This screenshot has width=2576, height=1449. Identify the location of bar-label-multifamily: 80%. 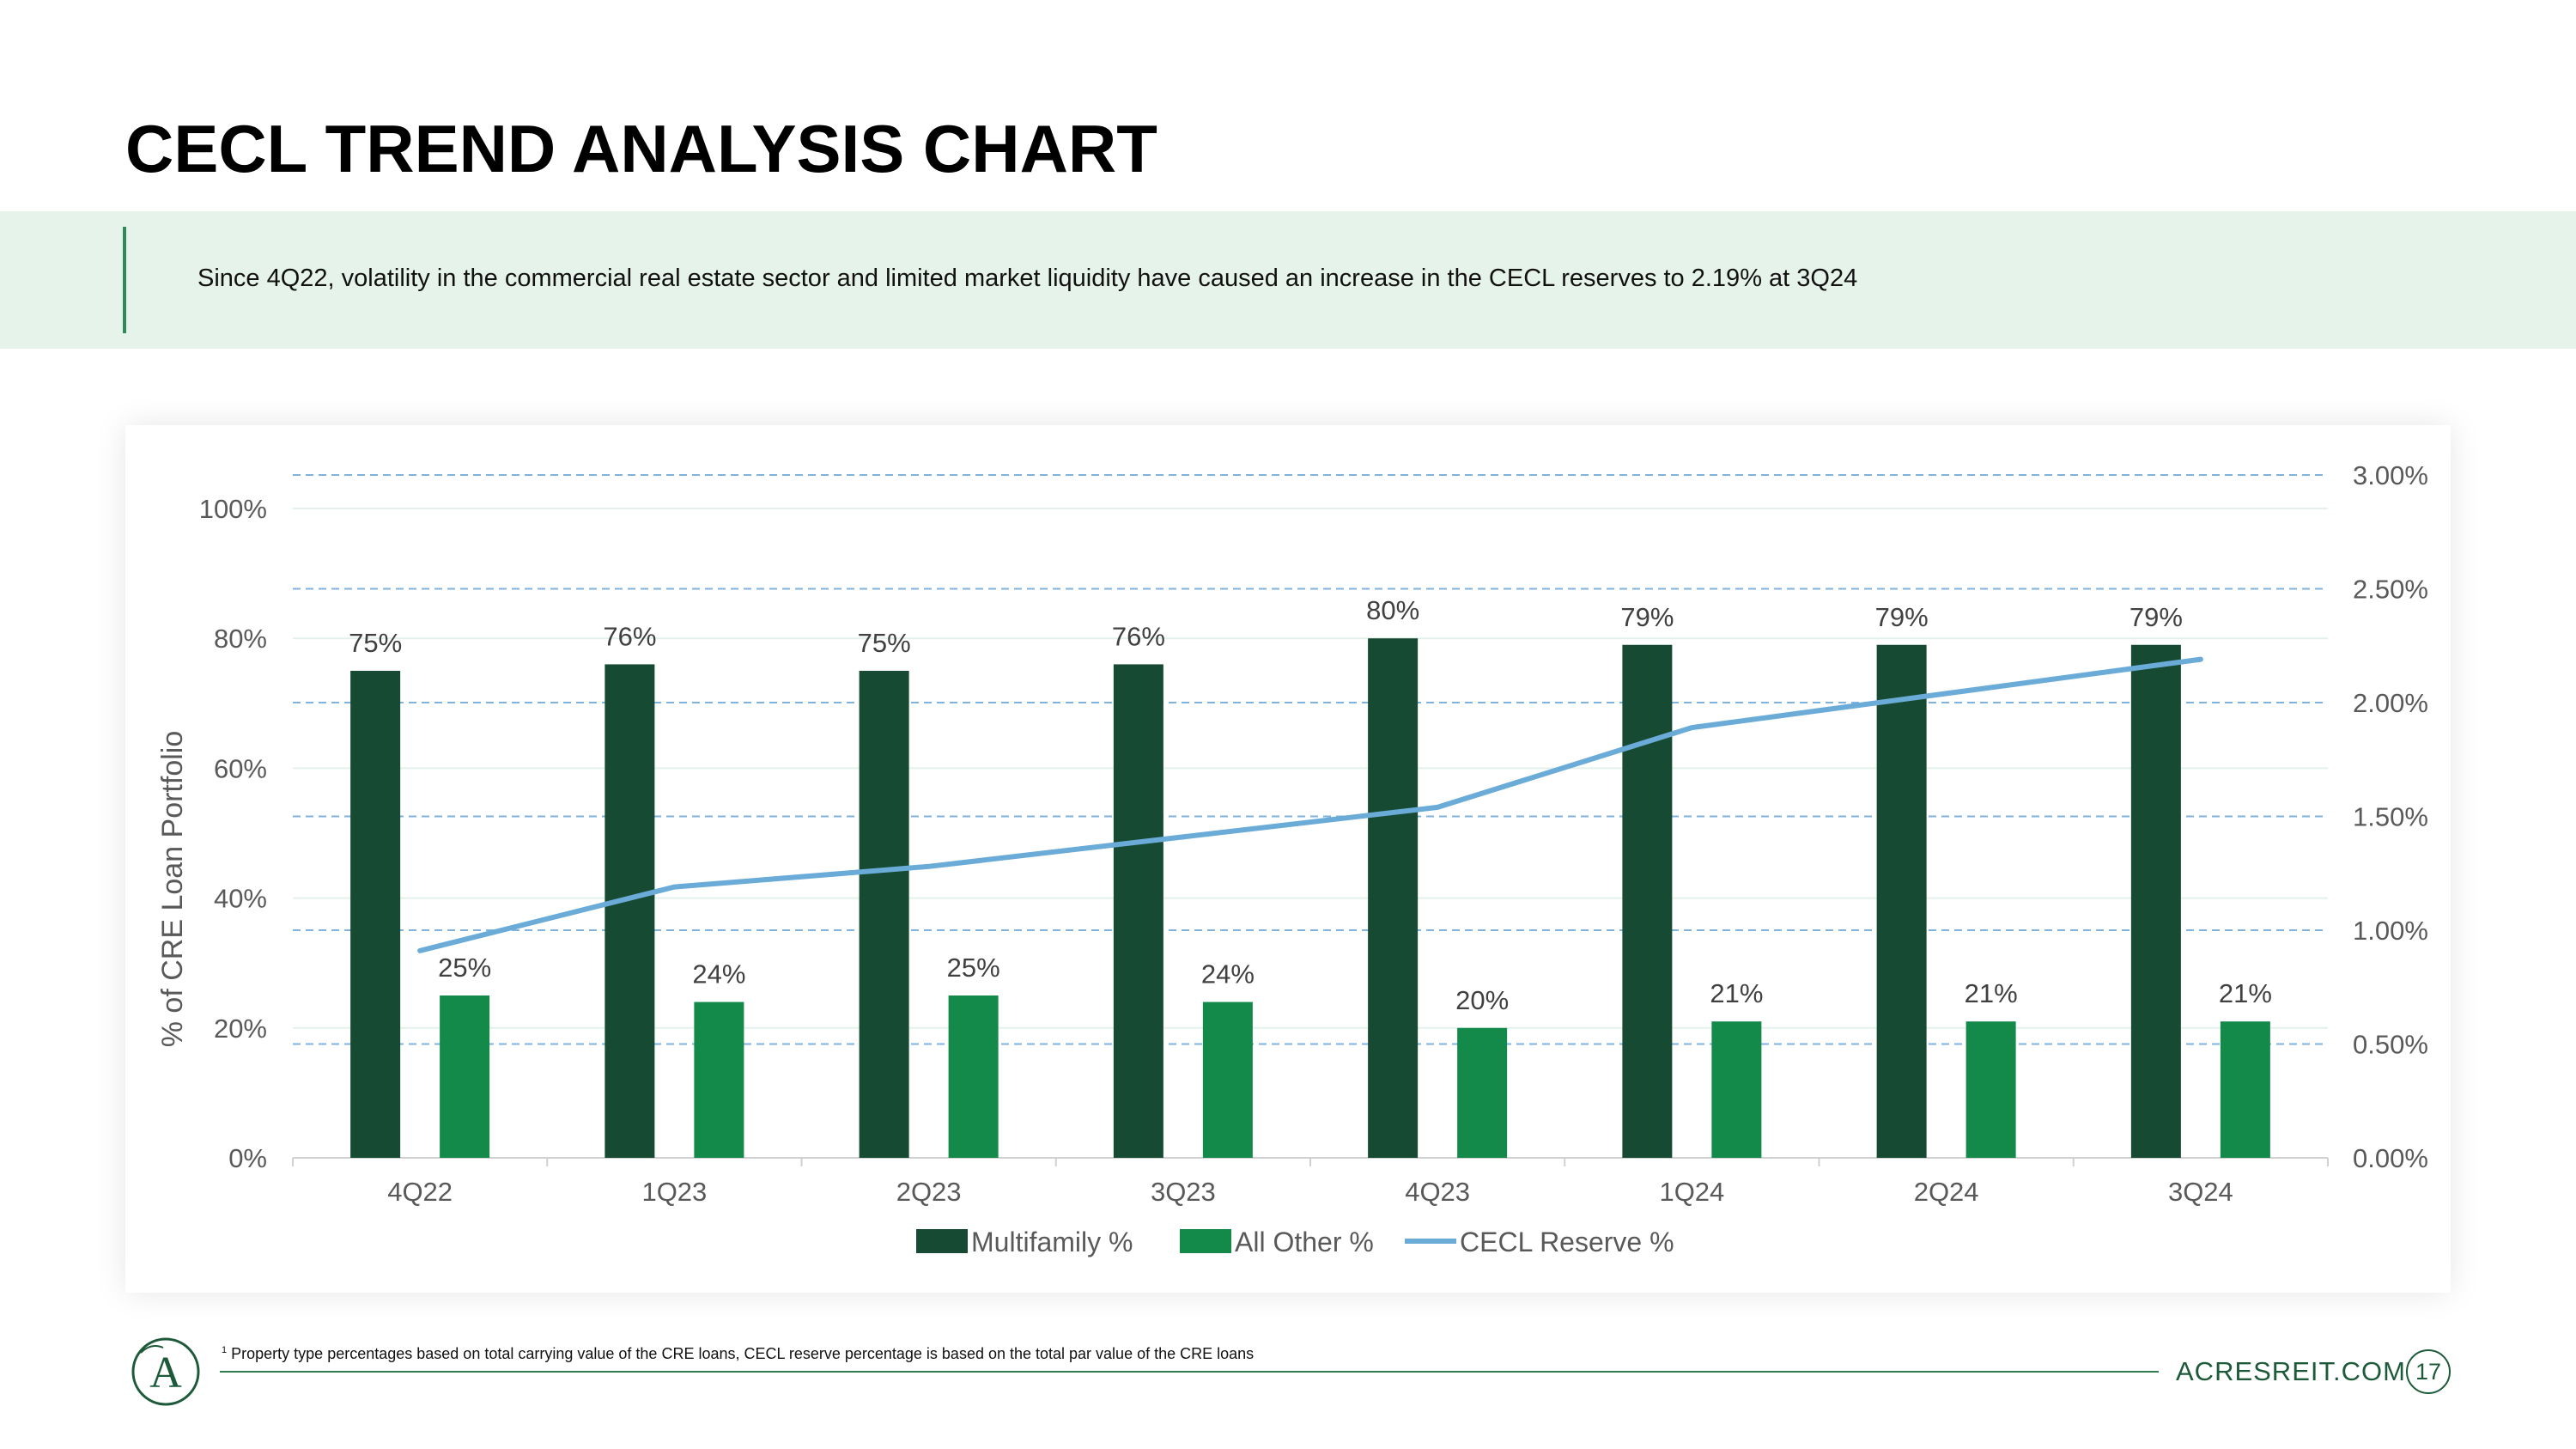
(1393, 610).